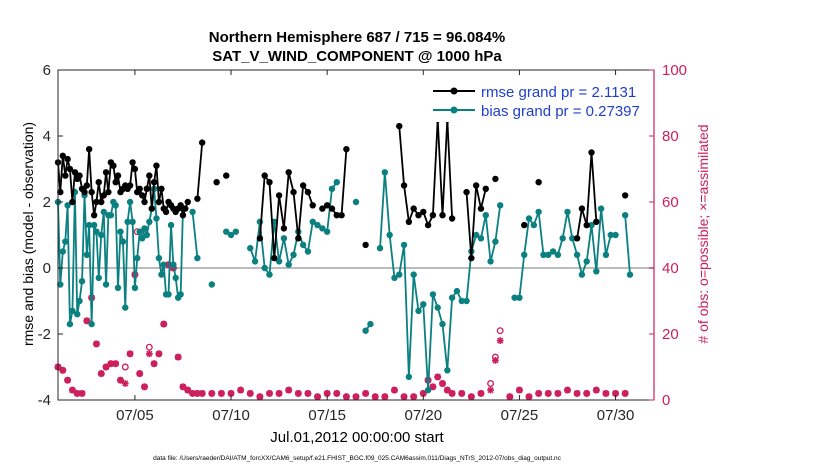  Describe the element at coordinates (670, 268) in the screenshot. I see `y-right-tick-label: 40` at that location.